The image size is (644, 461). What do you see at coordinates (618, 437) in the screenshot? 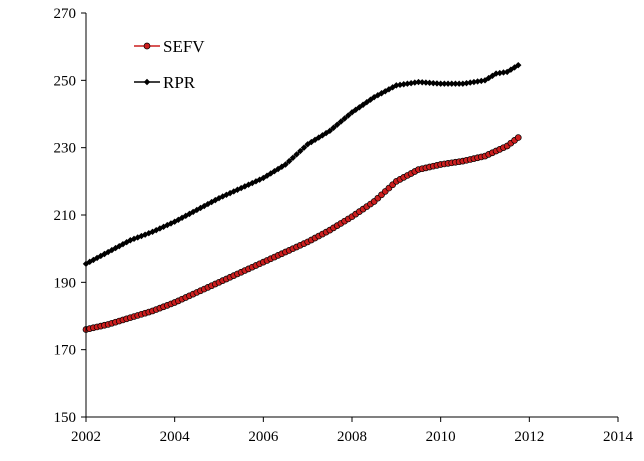
I see `x-tick-label: 2014` at bounding box center [618, 437].